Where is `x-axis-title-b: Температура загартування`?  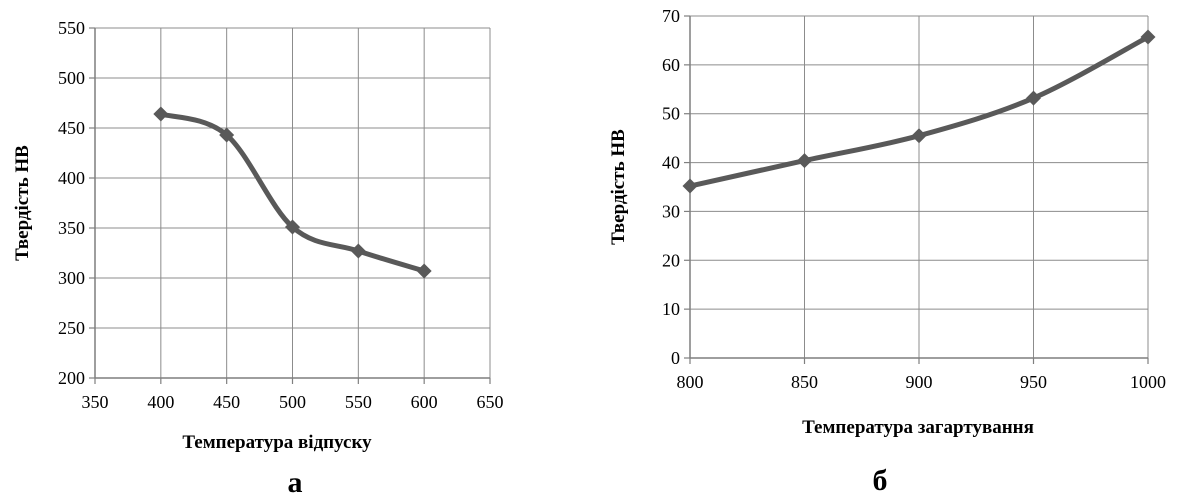 x-axis-title-b: Температура загартування is located at coordinates (918, 427).